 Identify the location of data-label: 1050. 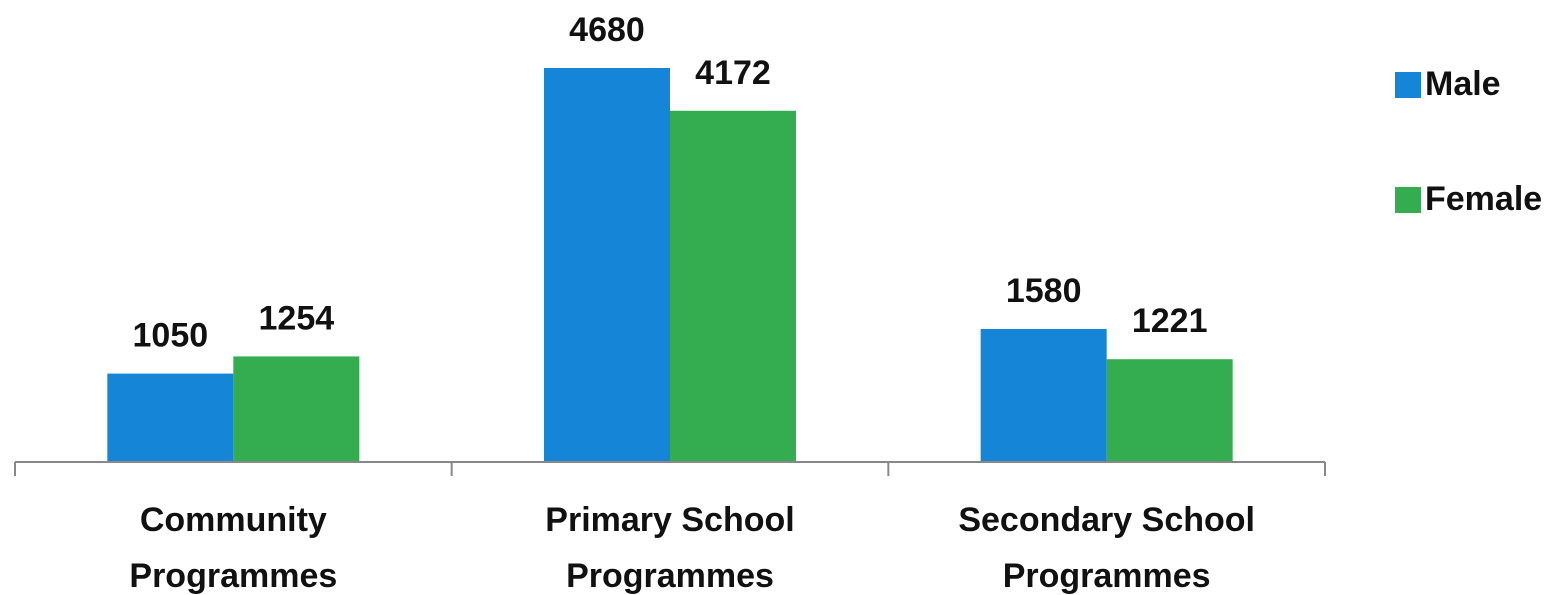
(171, 336).